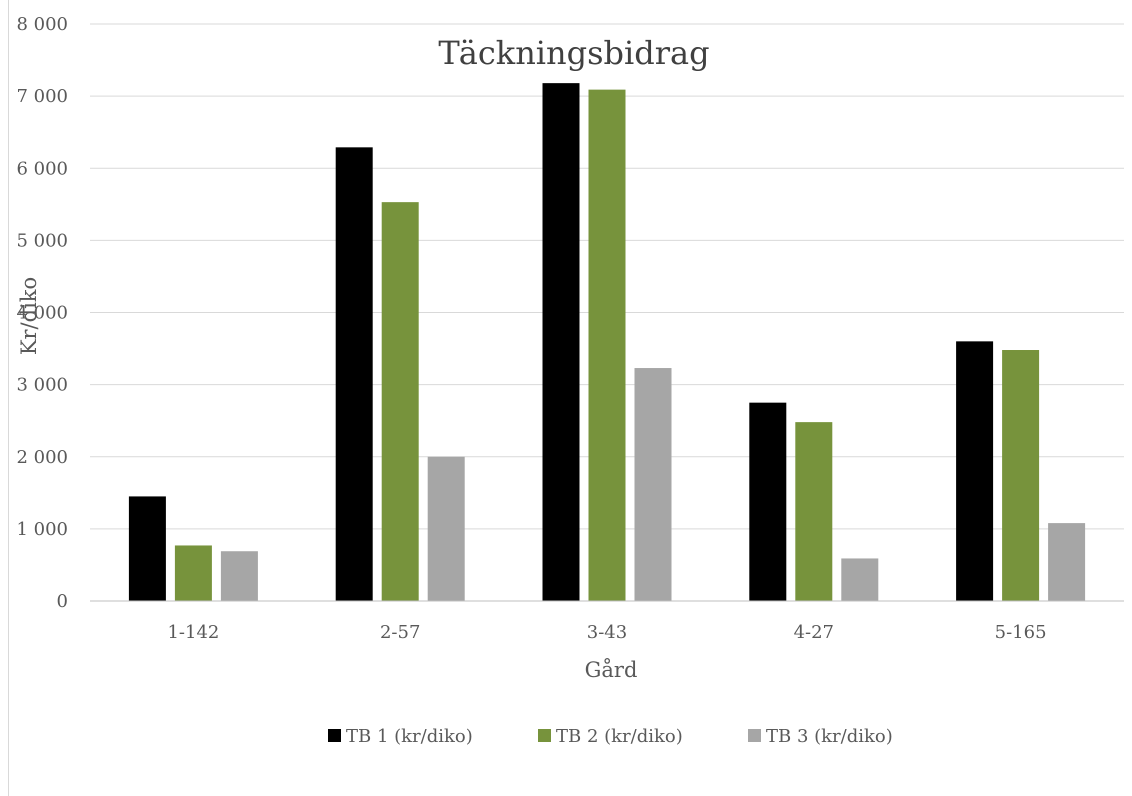  I want to click on y-tick-label: 7 000, so click(42, 96).